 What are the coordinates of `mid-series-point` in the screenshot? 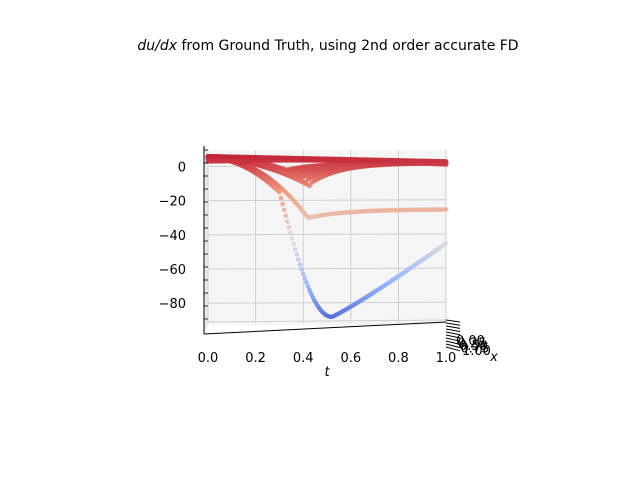 It's located at (446, 209).